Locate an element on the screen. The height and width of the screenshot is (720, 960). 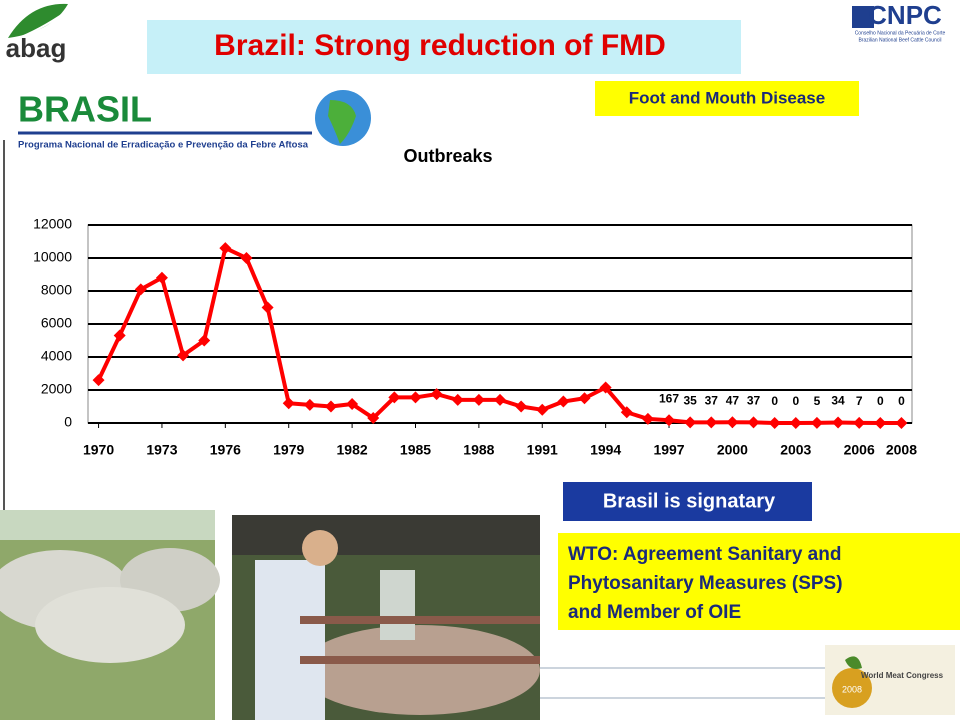
value-label: 34 is located at coordinates (838, 401).